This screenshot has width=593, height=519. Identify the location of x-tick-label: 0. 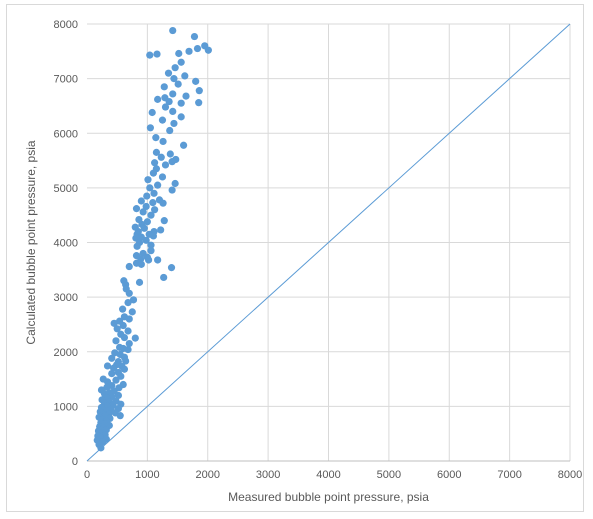
(87, 475).